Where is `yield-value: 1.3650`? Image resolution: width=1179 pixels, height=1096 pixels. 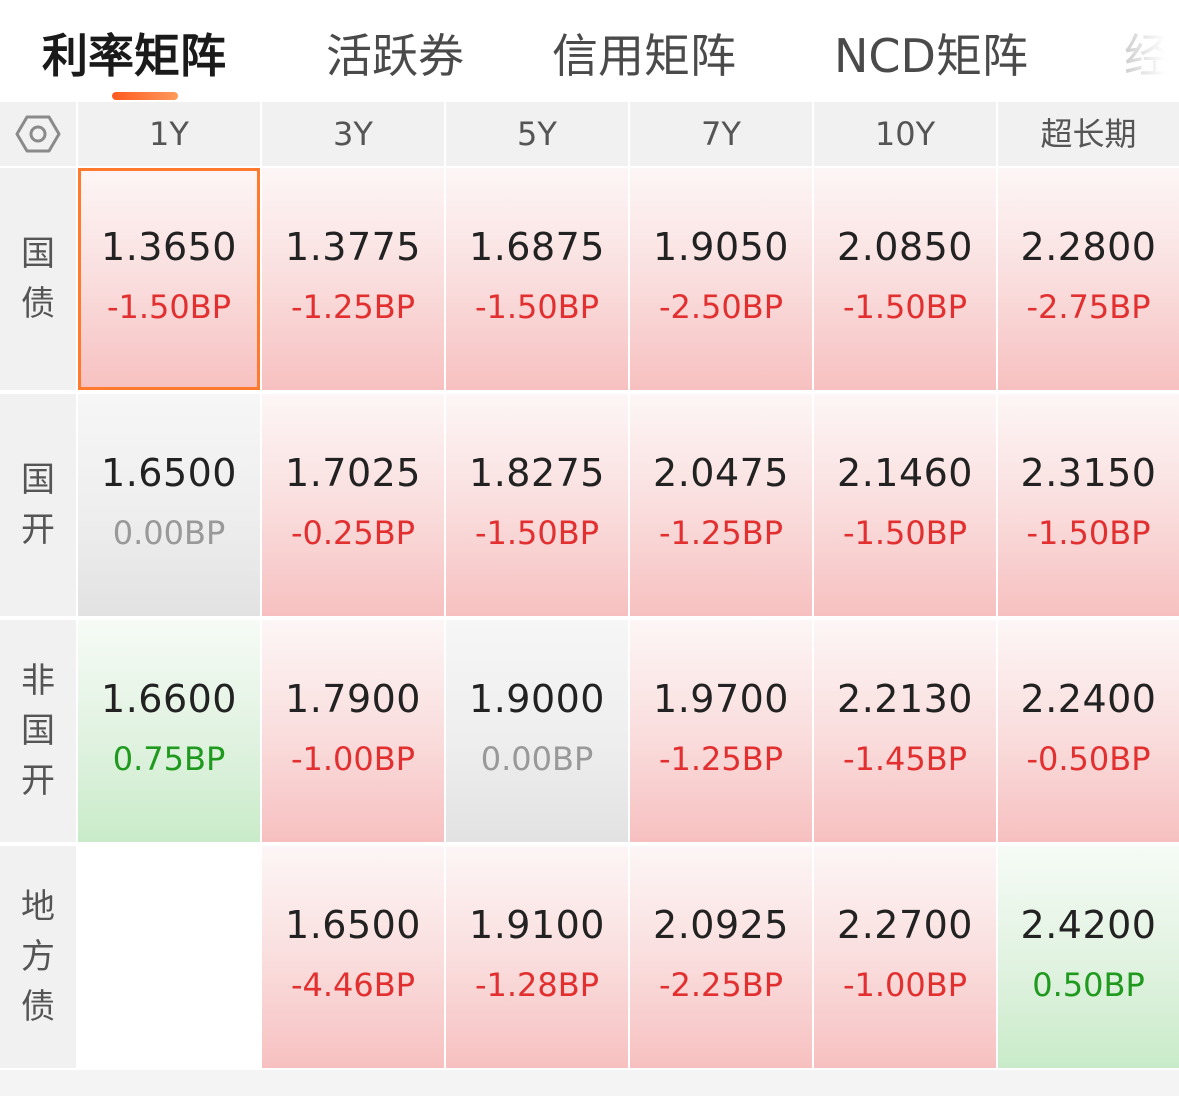 yield-value: 1.3650 is located at coordinates (169, 247).